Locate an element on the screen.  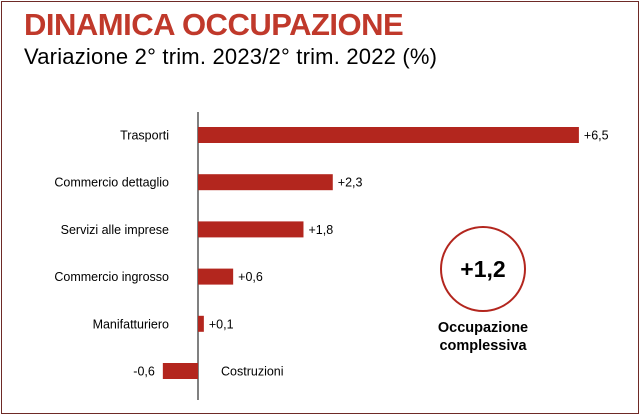
data-label-manifatturiero: +0,1 is located at coordinates (221, 324).